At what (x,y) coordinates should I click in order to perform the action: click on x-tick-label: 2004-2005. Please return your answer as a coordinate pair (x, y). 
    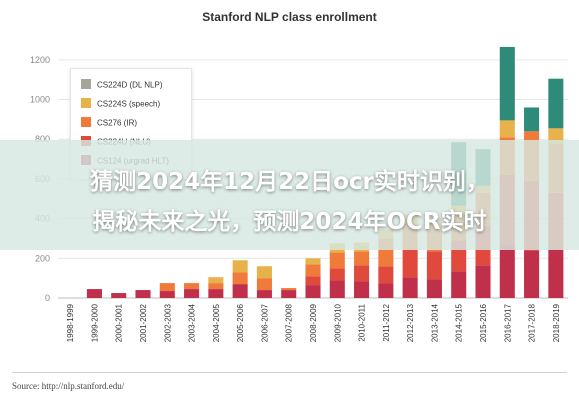
    Looking at the image, I should click on (216, 322).